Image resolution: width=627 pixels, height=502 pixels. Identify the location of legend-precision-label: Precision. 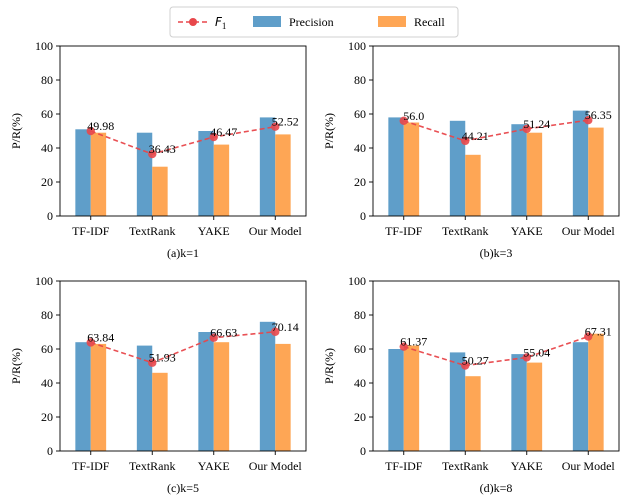
(311, 22).